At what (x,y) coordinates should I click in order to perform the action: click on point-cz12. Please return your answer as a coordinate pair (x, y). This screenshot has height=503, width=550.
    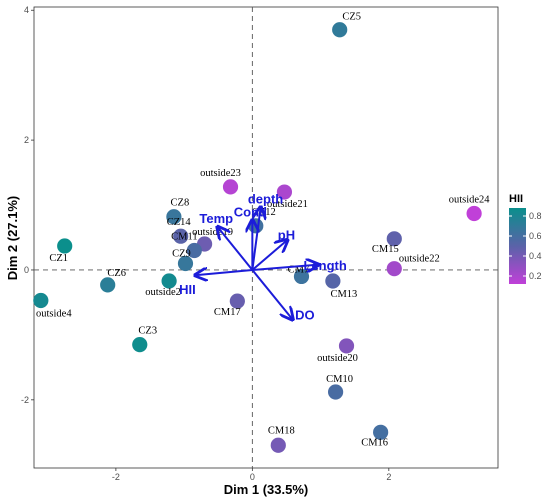
    Looking at the image, I should click on (256, 226).